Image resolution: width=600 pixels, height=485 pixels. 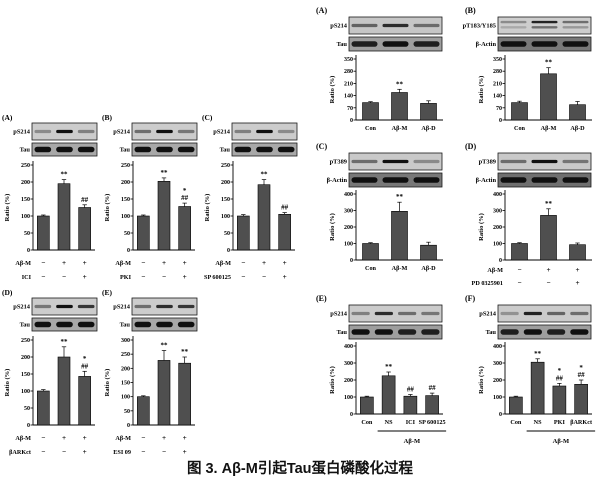 I want to click on y-tick-label: 140, so click(x=348, y=97).